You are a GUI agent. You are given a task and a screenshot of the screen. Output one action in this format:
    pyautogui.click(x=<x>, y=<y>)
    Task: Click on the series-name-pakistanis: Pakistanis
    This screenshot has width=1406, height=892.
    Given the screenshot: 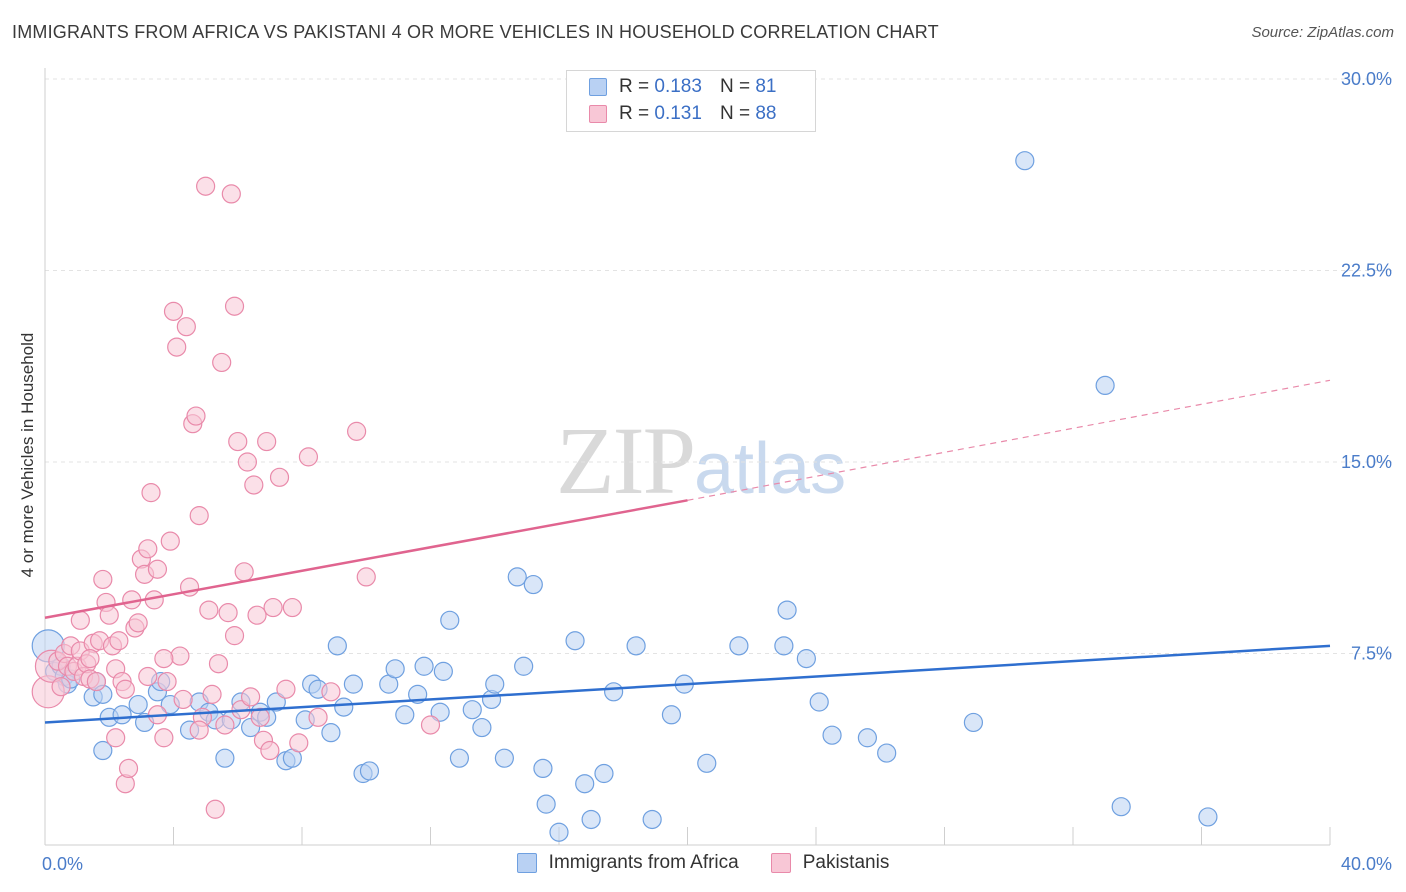 What is the action you would take?
    pyautogui.click(x=846, y=862)
    